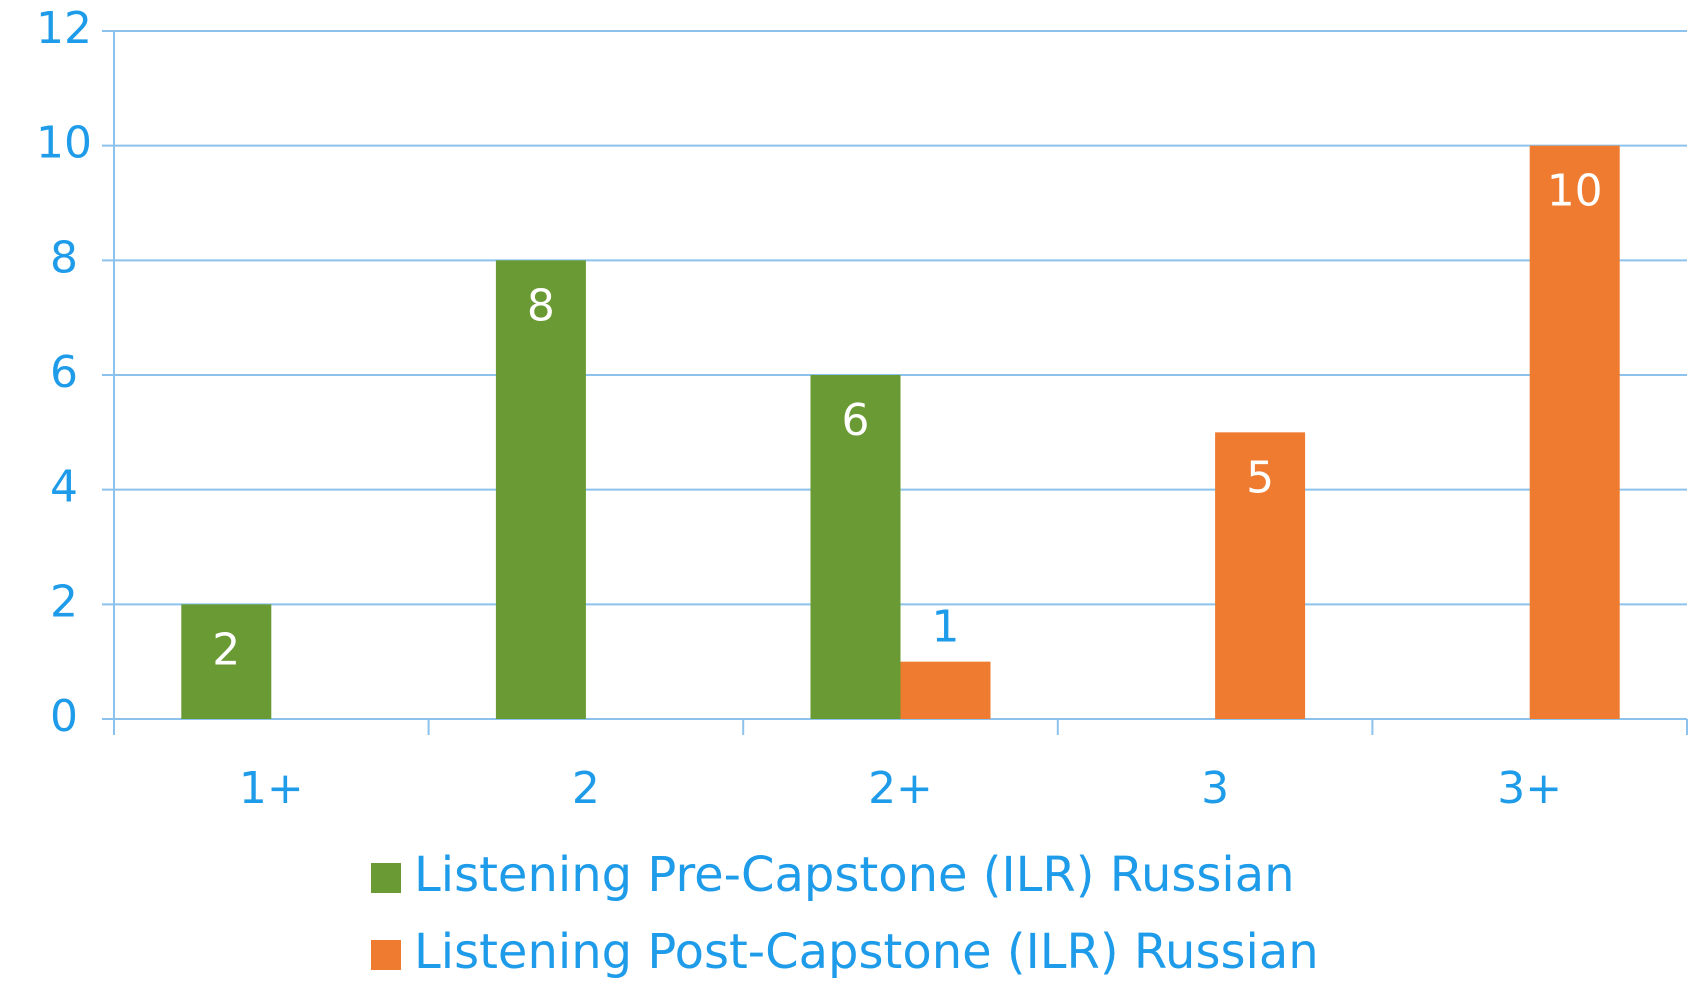  What do you see at coordinates (64, 487) in the screenshot?
I see `y-tick-label: 4` at bounding box center [64, 487].